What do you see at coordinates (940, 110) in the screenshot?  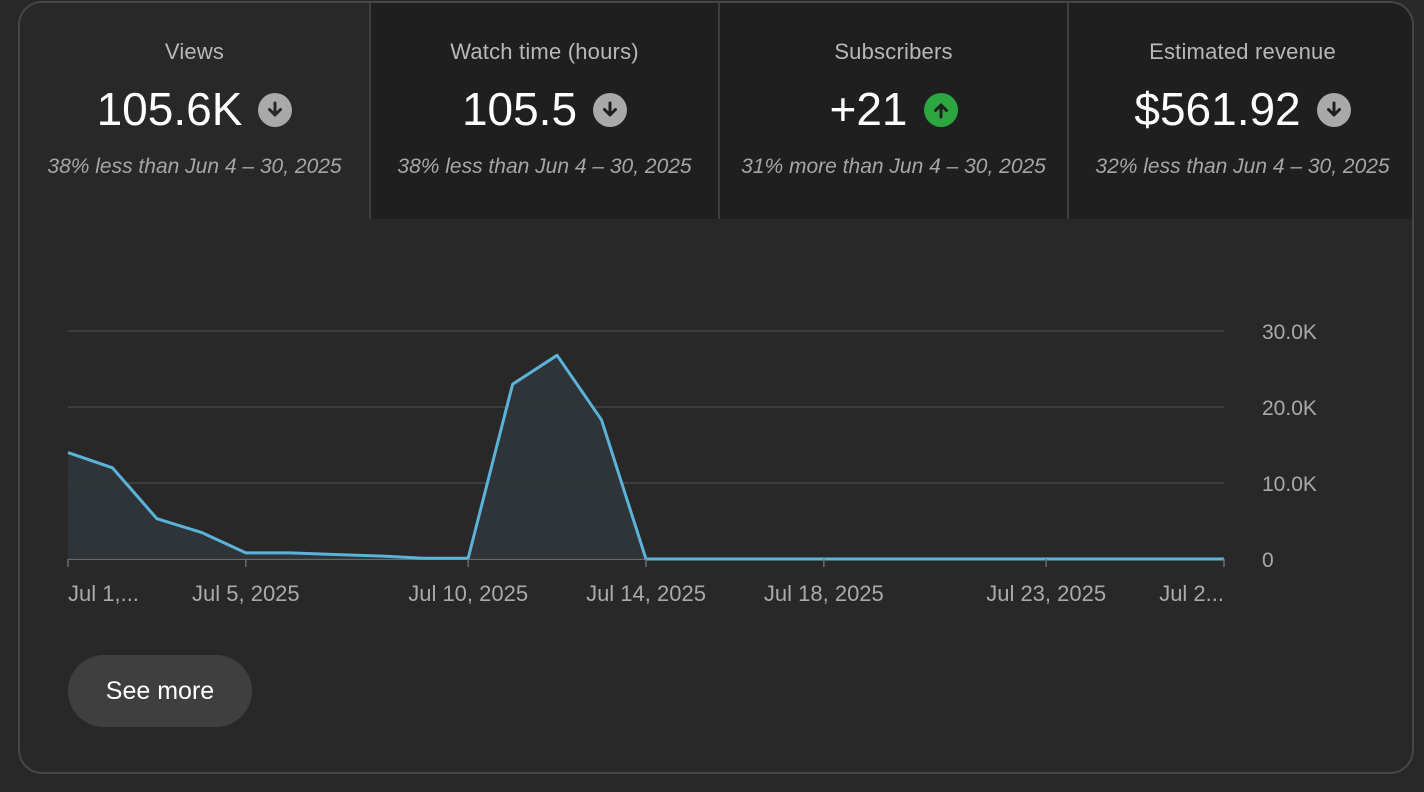 I see `arrow-up-icon` at bounding box center [940, 110].